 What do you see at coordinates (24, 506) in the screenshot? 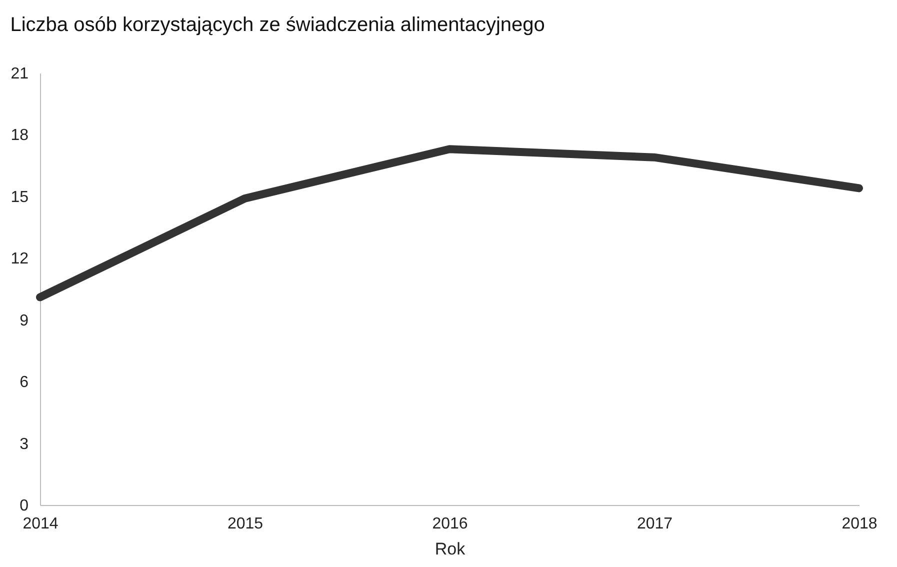
I see `y-tick-label: 0` at bounding box center [24, 506].